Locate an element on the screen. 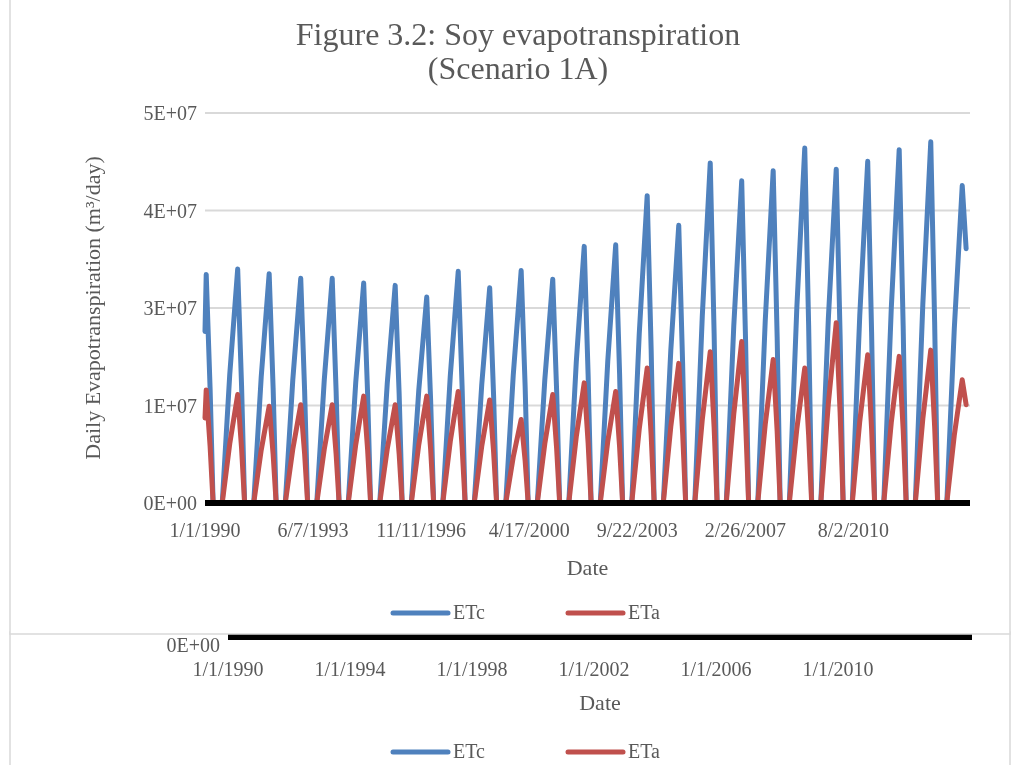 The height and width of the screenshot is (765, 1018). y-tick-label: 1E+07 is located at coordinates (170, 405).